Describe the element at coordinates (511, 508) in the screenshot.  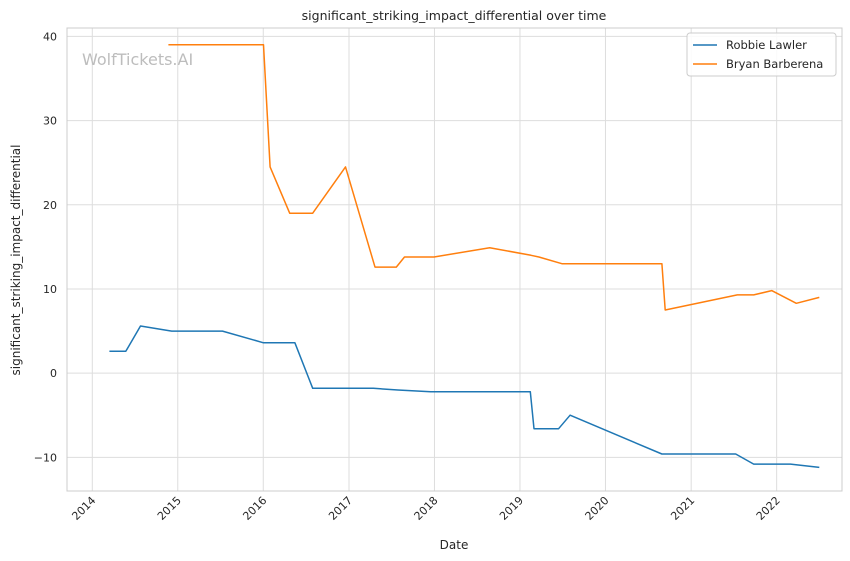
I see `x-tick-label: 2019` at that location.